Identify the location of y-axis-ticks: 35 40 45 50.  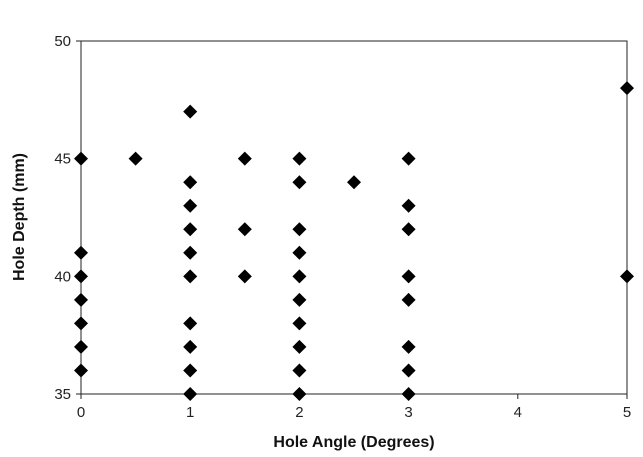
(67, 218).